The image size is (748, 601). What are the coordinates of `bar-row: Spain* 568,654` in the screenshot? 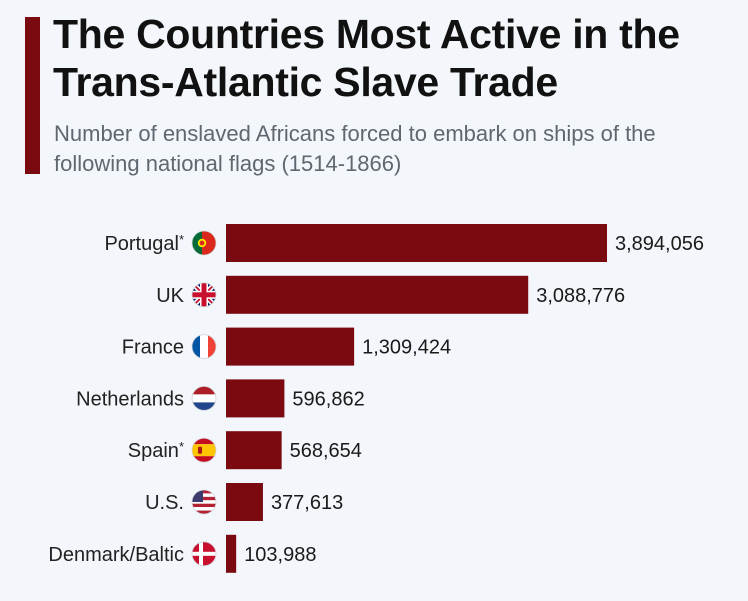 It's located at (245, 450).